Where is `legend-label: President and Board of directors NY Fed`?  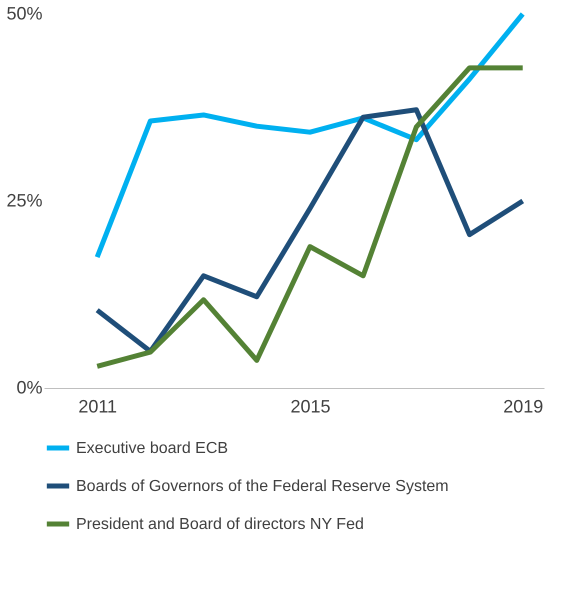
legend-label: President and Board of directors NY Fed is located at coordinates (220, 524).